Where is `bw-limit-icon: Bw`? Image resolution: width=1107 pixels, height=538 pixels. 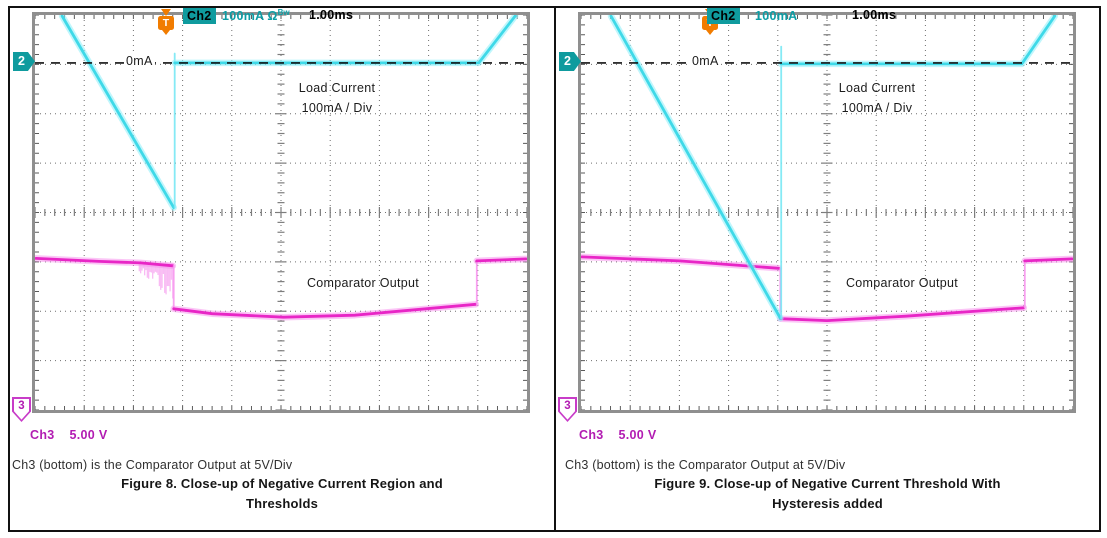 bw-limit-icon: Bw is located at coordinates (283, 12).